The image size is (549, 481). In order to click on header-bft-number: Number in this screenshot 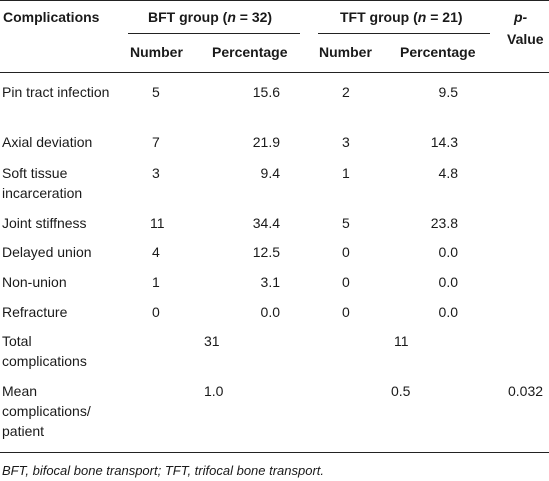, I will do `click(156, 52)`.